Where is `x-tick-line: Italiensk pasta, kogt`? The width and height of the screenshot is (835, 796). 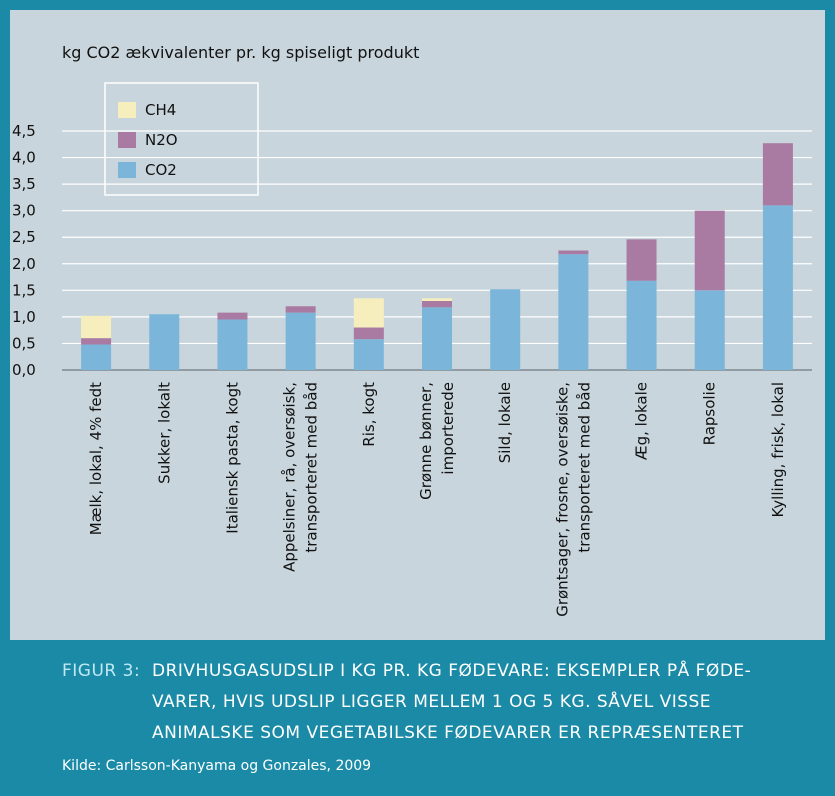 x-tick-line: Italiensk pasta, kogt is located at coordinates (232, 458).